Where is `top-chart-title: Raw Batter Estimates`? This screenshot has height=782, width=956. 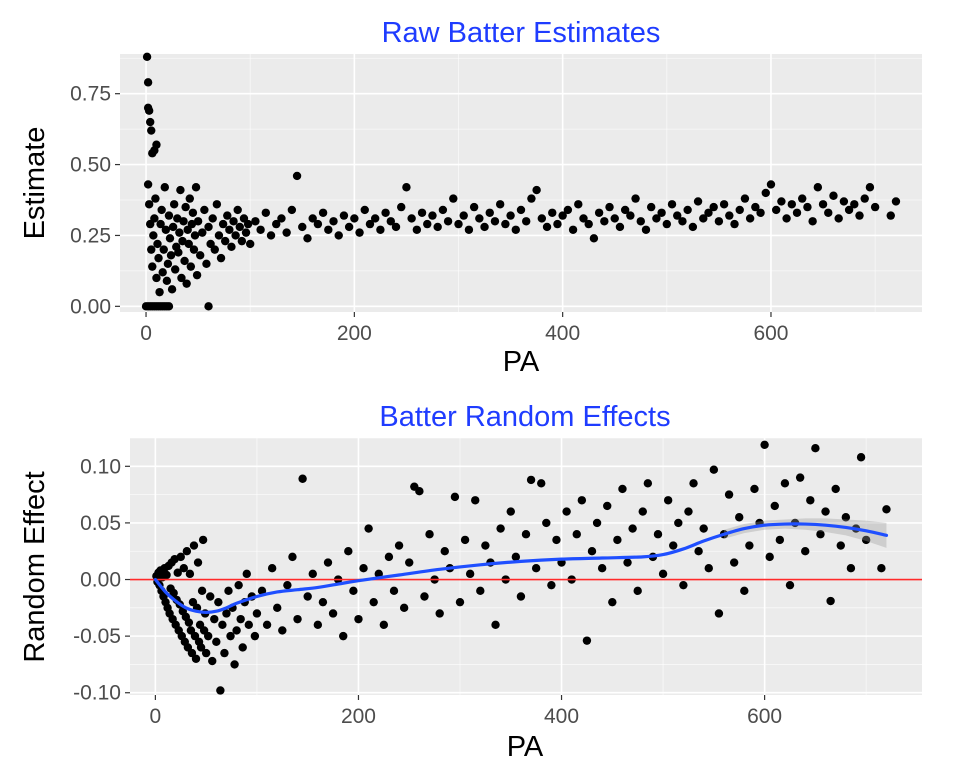 top-chart-title: Raw Batter Estimates is located at coordinates (521, 33).